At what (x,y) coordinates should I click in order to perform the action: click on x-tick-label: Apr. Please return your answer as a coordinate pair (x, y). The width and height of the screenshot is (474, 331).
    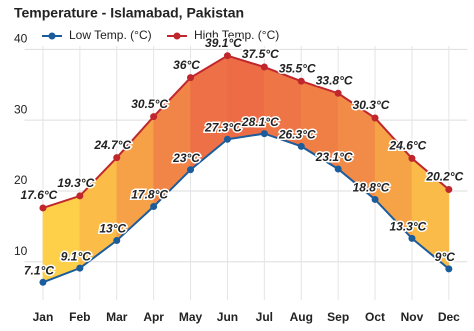
    Looking at the image, I should click on (153, 317).